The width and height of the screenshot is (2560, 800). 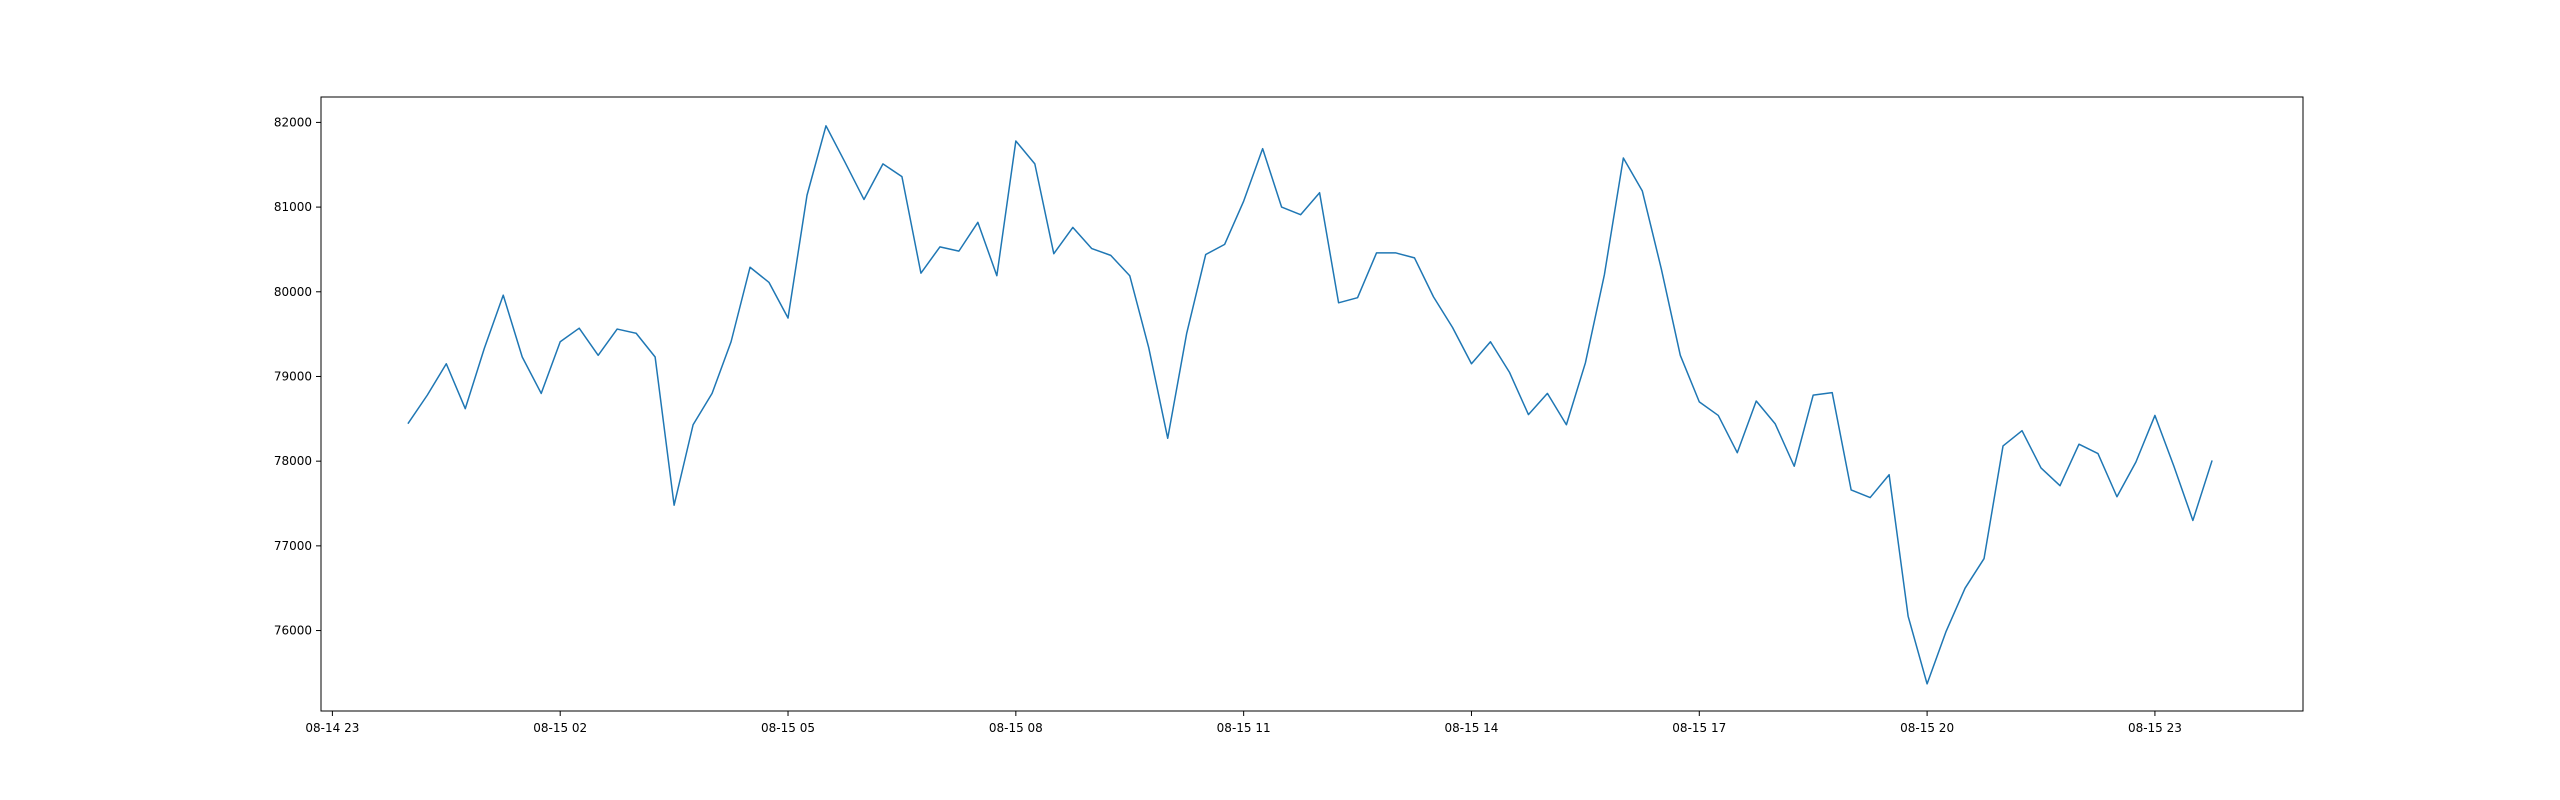 I want to click on y-tick-label: 80000, so click(x=293, y=292).